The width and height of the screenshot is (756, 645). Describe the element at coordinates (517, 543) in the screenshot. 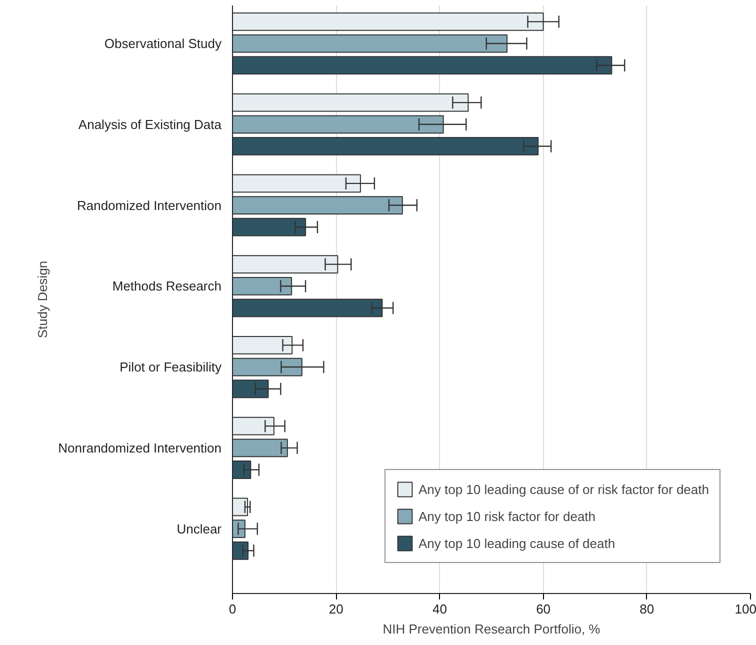

I see `legend-label: Any top 10 leading cause of death` at that location.